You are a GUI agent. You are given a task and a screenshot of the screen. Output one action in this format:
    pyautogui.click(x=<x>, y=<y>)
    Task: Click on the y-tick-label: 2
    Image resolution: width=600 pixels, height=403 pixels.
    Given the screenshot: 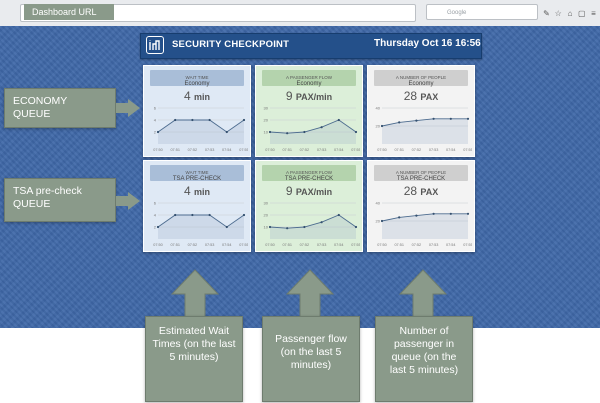 What is the action you would take?
    pyautogui.click(x=155, y=132)
    